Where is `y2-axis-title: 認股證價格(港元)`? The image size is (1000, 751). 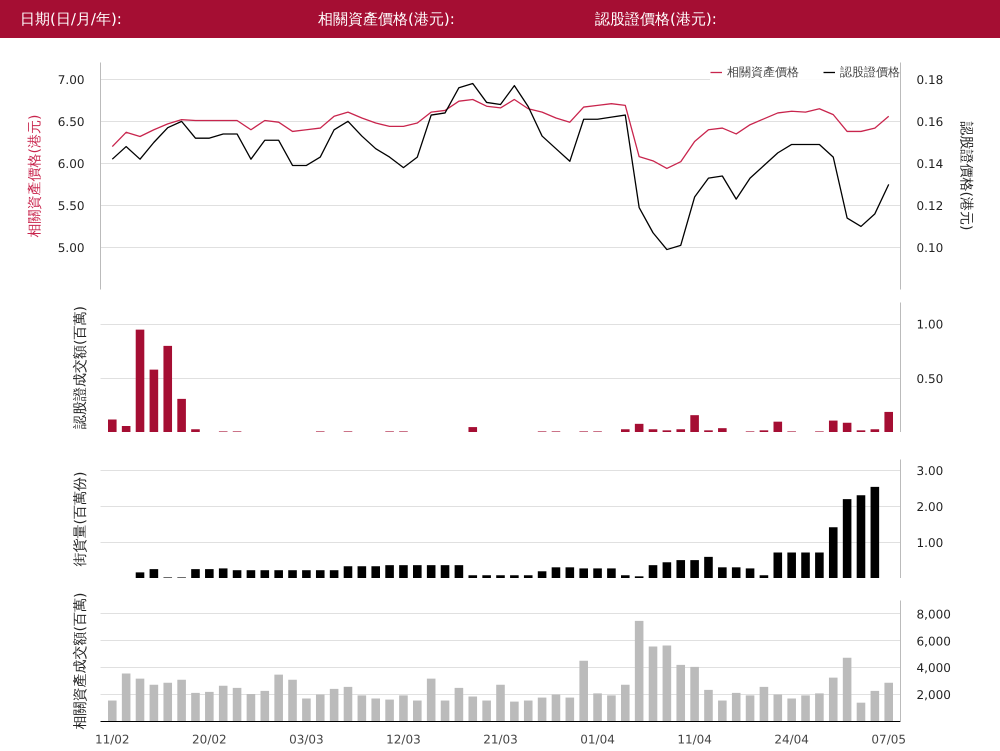 y2-axis-title: 認股證價格(港元) is located at coordinates (966, 176).